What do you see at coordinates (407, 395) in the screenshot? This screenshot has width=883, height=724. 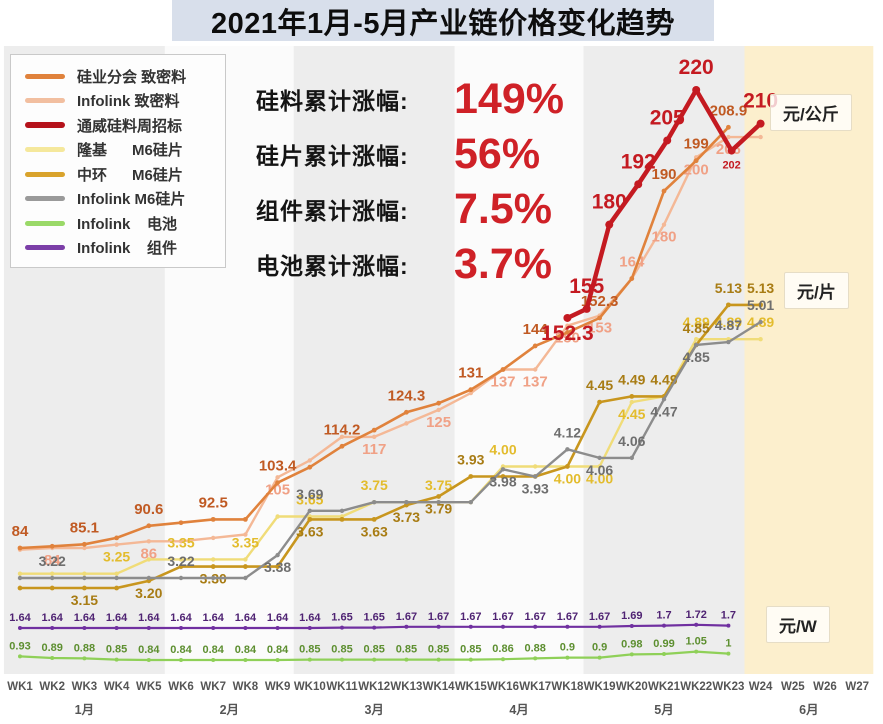 I see `data-label: 124.3` at bounding box center [407, 395].